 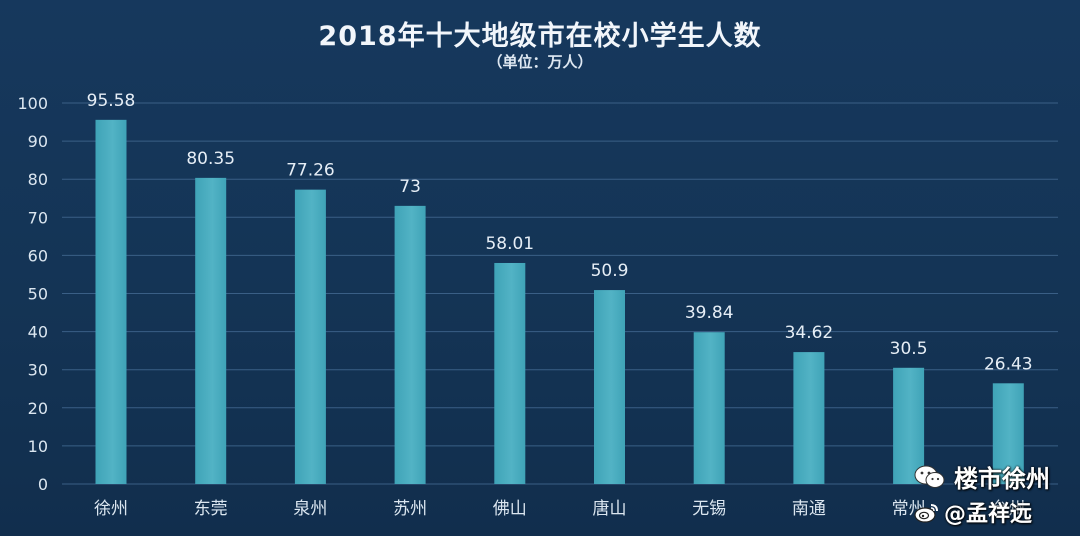 I want to click on x-tick-label: 台州, so click(x=1008, y=509).